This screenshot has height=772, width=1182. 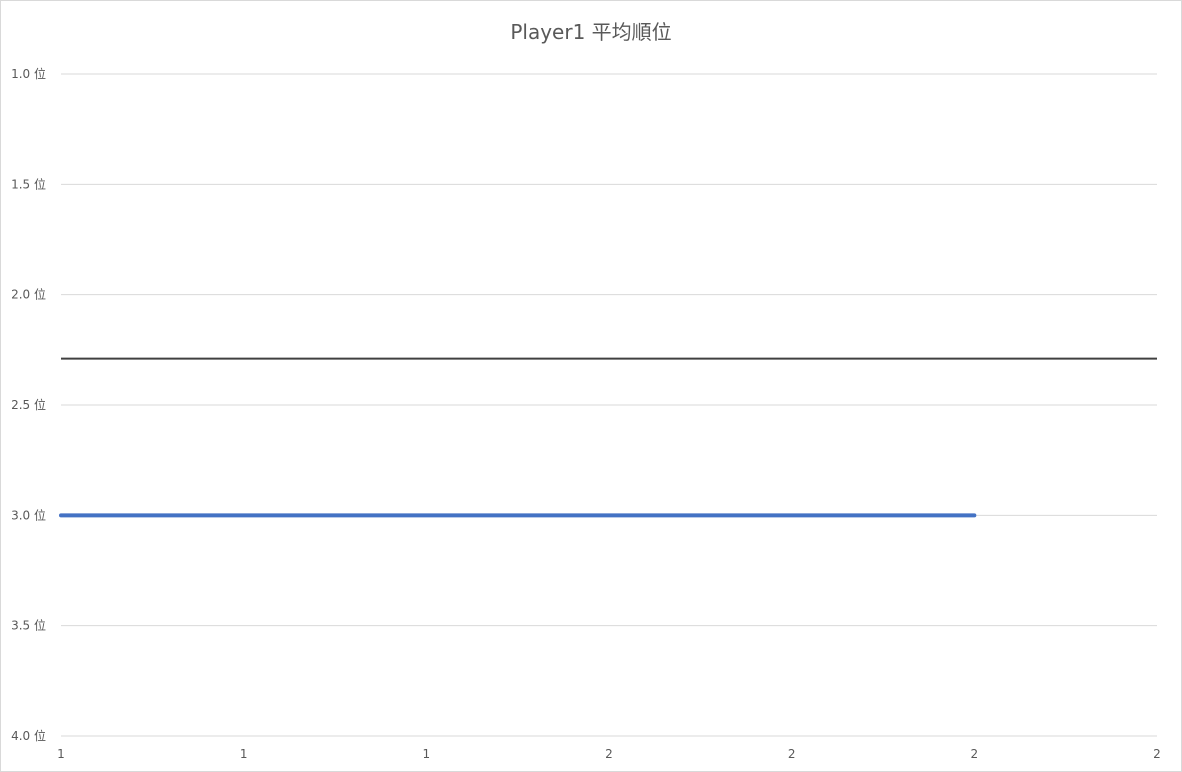 I want to click on y-tick-label: 4.0 位, so click(x=28, y=735).